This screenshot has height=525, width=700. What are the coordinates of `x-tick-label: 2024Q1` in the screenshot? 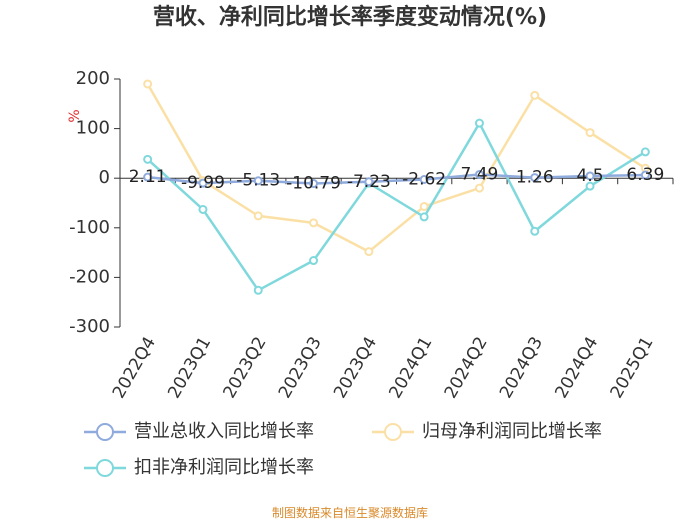 It's located at (410, 368).